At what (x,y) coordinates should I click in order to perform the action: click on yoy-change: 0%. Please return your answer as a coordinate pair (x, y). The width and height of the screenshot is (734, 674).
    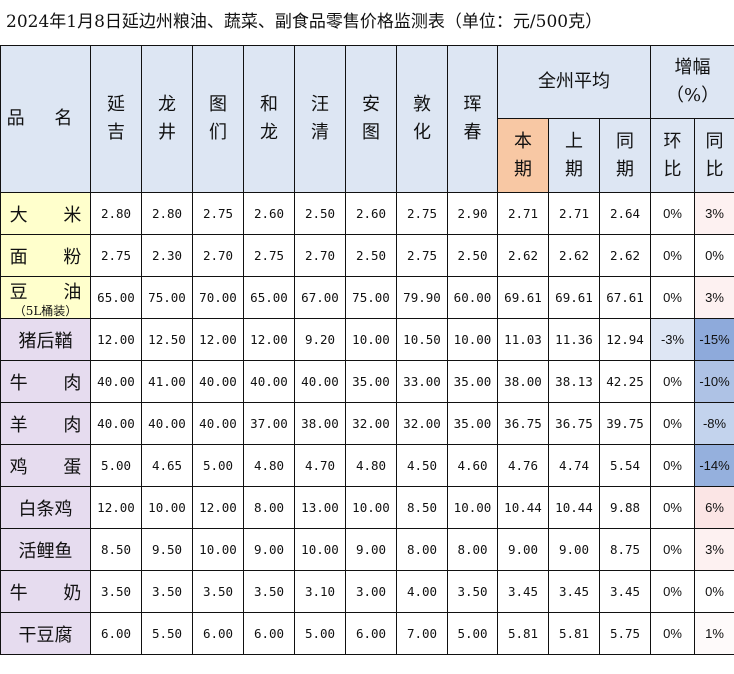
    Looking at the image, I should click on (714, 255).